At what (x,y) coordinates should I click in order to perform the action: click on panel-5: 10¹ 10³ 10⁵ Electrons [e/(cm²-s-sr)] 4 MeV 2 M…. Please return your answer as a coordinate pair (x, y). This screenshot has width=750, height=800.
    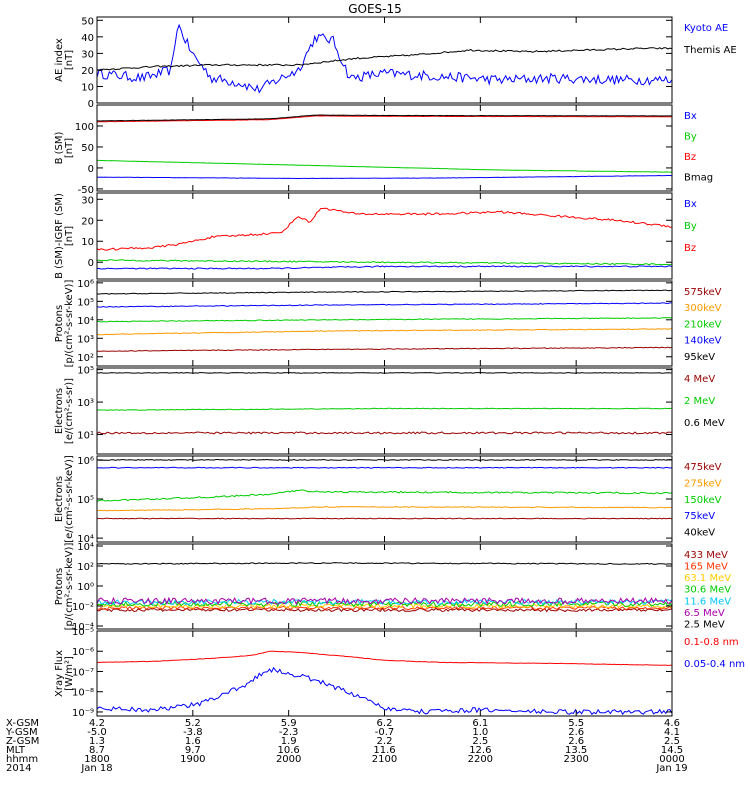
    Looking at the image, I should click on (389, 410).